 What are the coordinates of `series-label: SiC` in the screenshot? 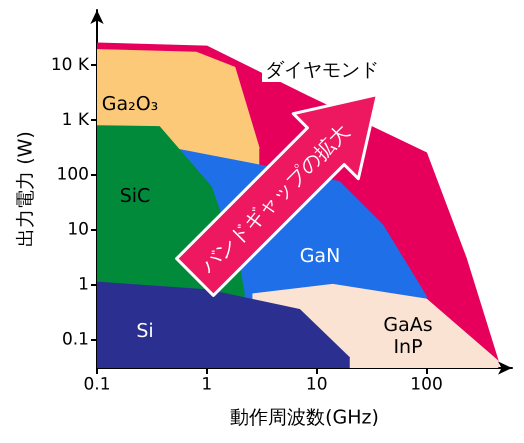 It's located at (135, 196).